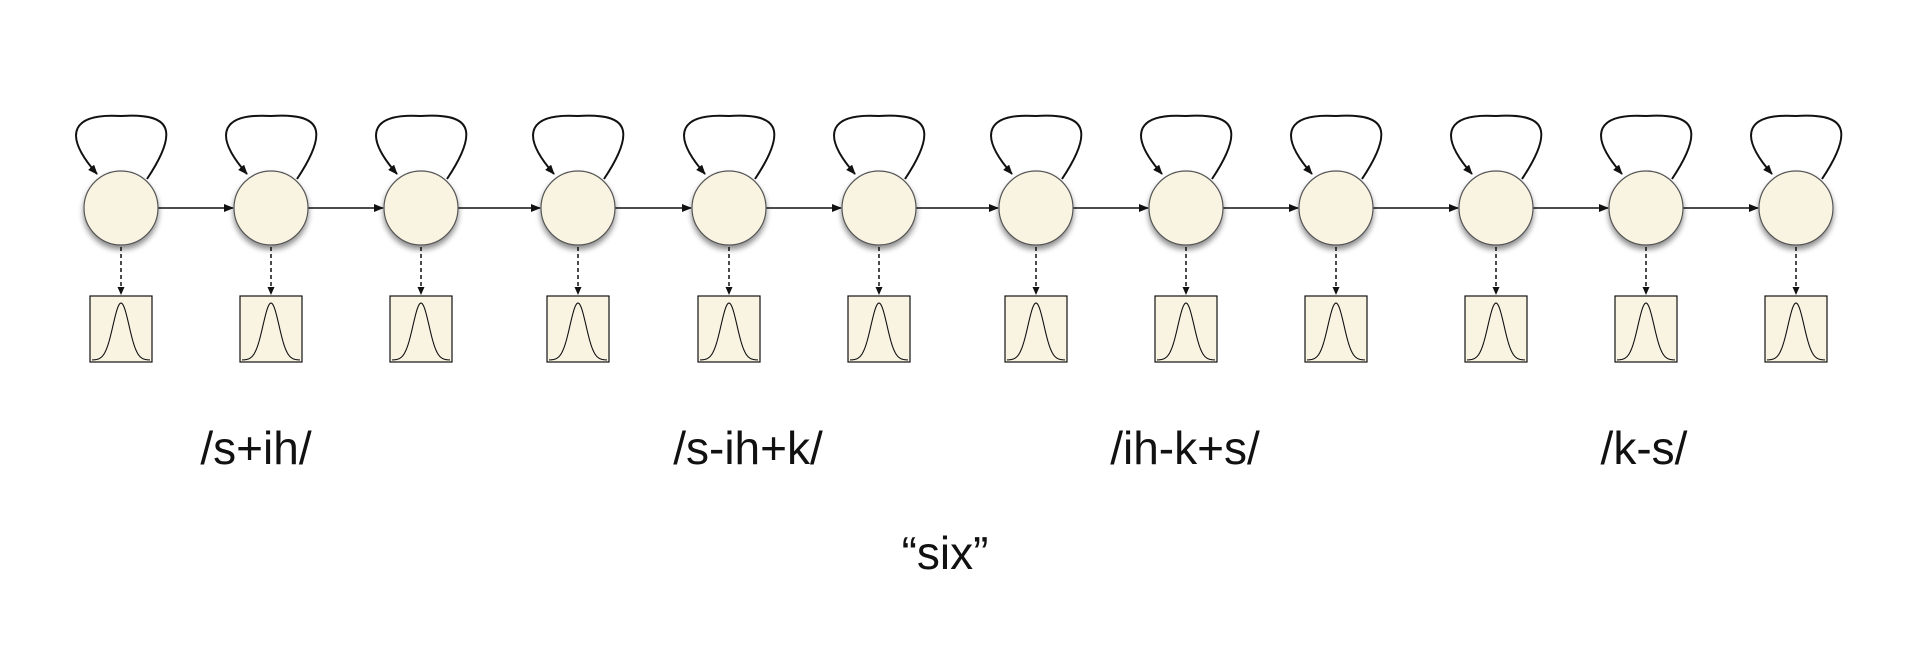  What do you see at coordinates (945, 553) in the screenshot?
I see `word-label: “six”` at bounding box center [945, 553].